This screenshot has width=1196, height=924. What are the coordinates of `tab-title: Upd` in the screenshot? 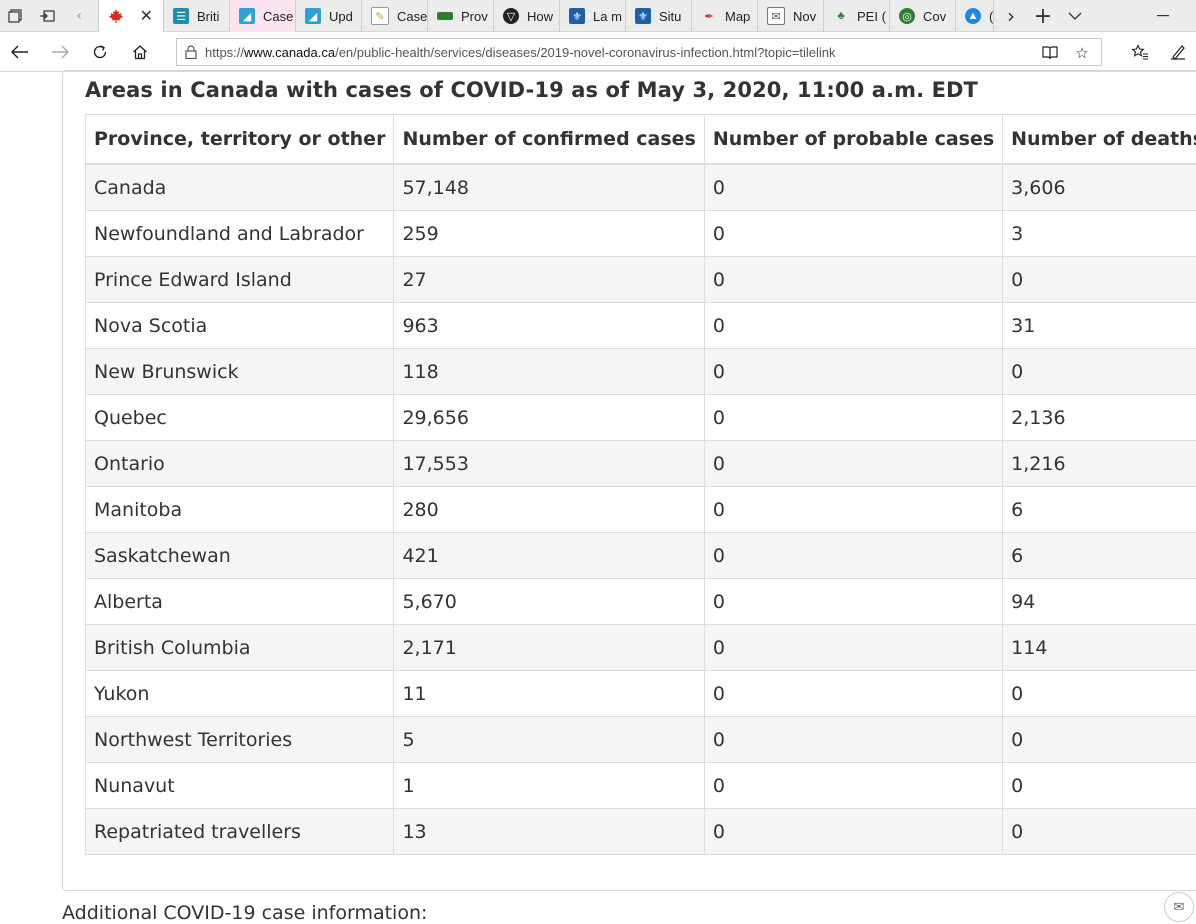 It's located at (341, 16).